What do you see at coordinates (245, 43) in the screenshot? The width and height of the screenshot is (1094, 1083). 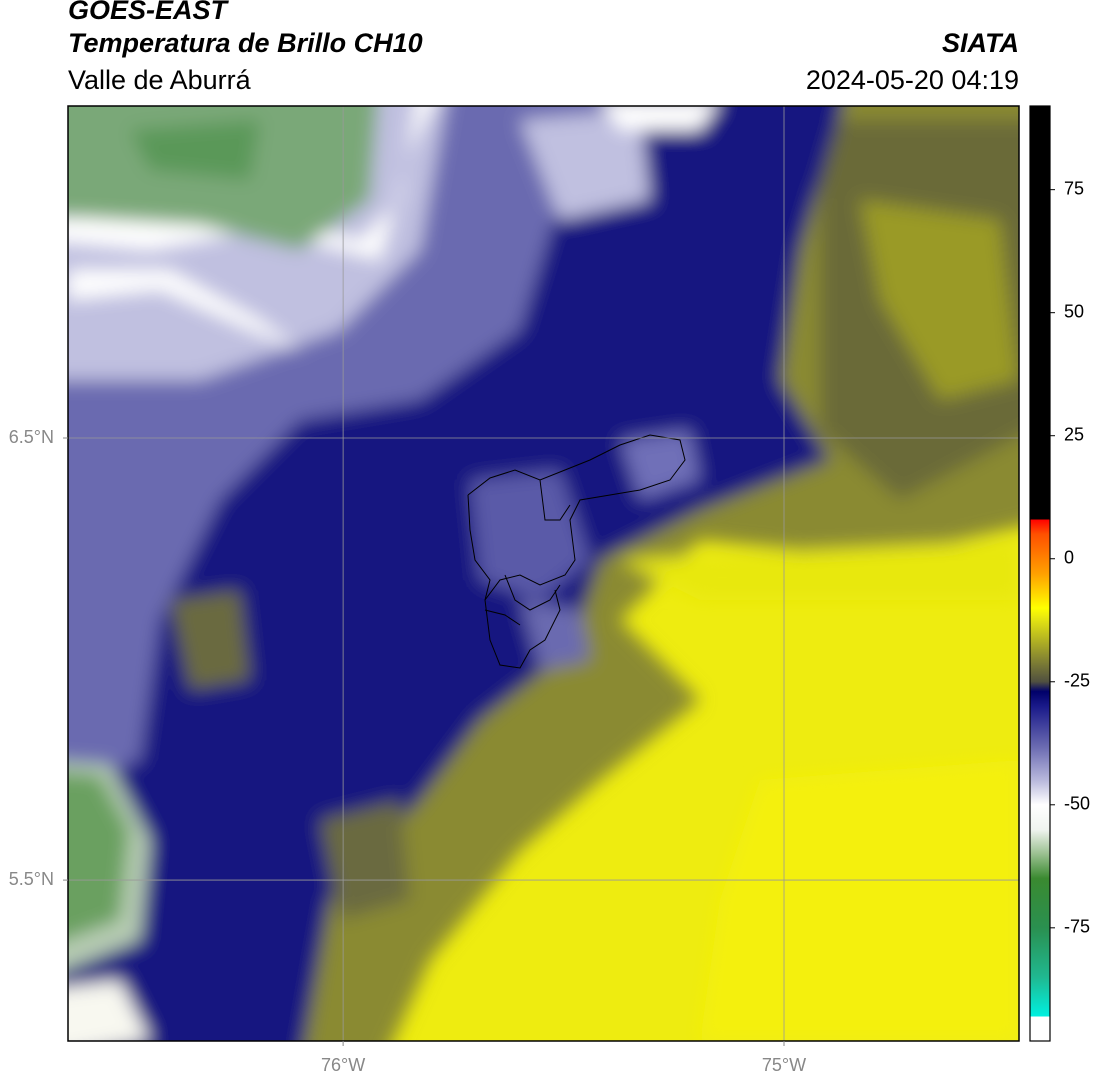 I see `subtitle: Temperatura de Brillo CH10` at bounding box center [245, 43].